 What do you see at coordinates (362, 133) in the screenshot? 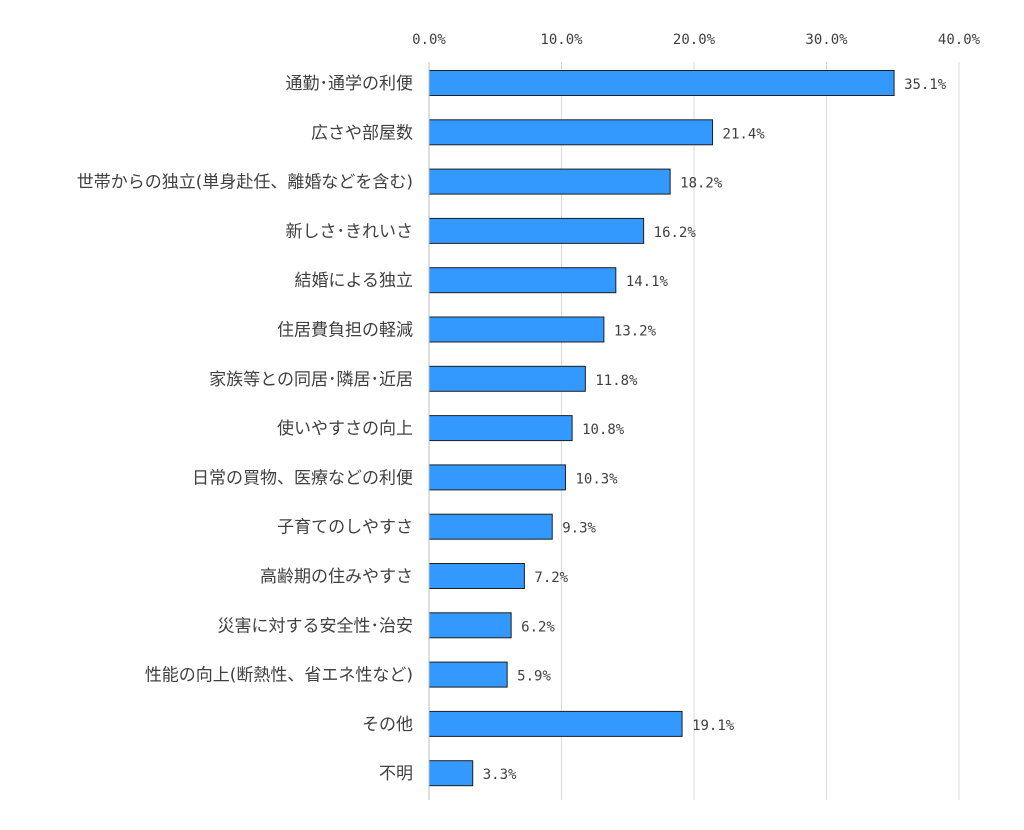
I see `category-label: 広さや部屋数` at bounding box center [362, 133].